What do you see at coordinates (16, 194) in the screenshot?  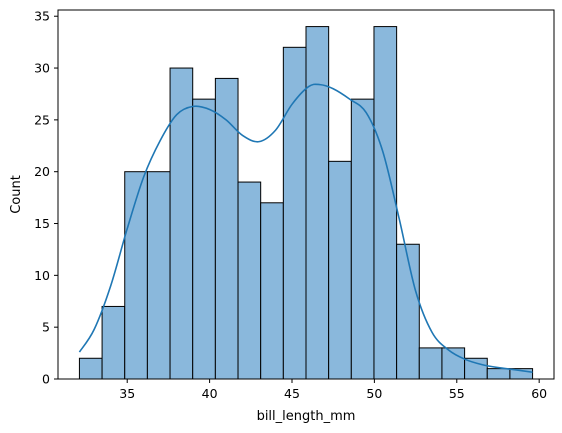 I see `y-axis-label: Count` at bounding box center [16, 194].